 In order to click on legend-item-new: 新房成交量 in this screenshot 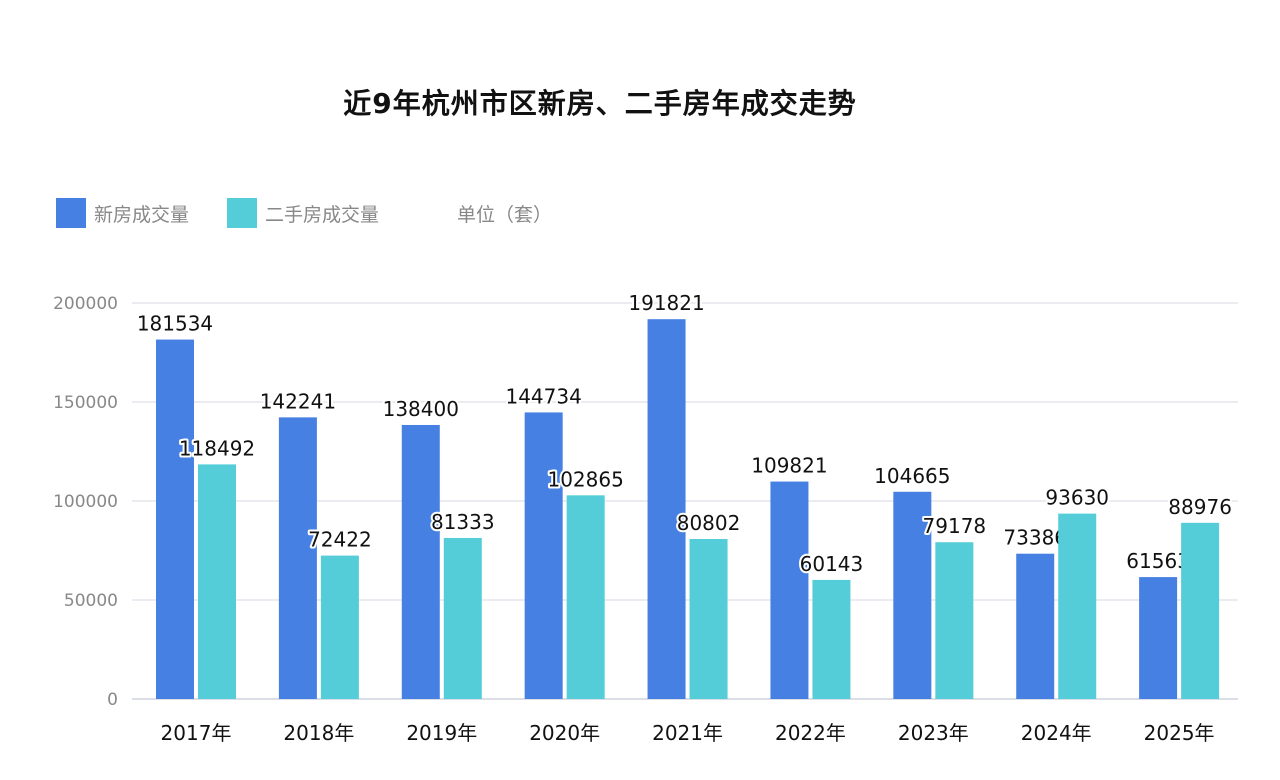, I will do `click(122, 213)`.